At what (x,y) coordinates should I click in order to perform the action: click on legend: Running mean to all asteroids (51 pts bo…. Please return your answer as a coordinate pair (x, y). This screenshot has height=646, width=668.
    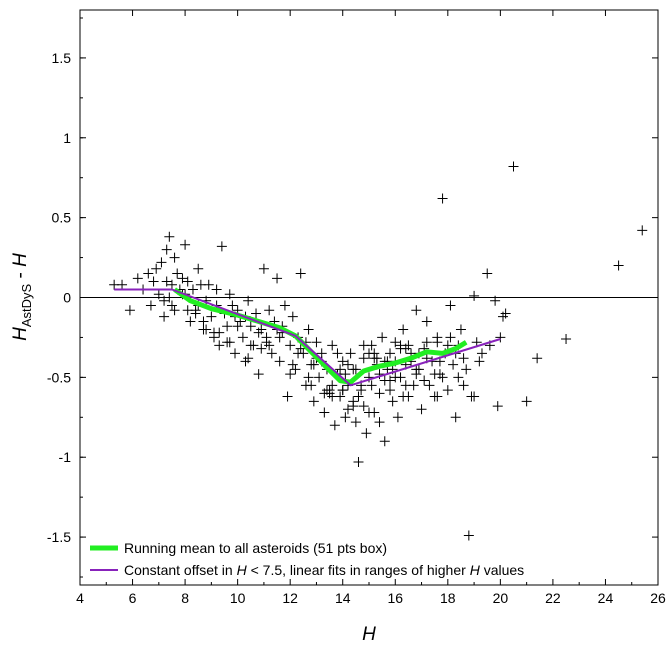
    Looking at the image, I should click on (307, 559).